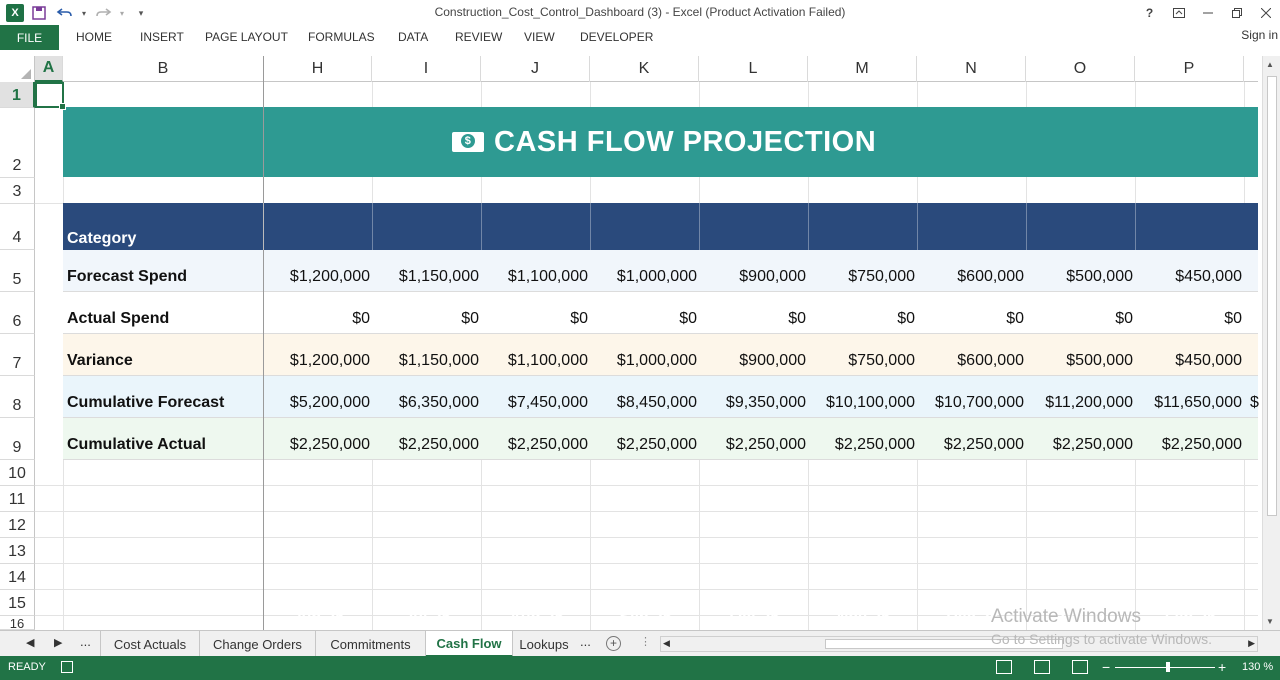 The height and width of the screenshot is (680, 1280). What do you see at coordinates (329, 402) in the screenshot?
I see `table-cell: $5,200,000` at bounding box center [329, 402].